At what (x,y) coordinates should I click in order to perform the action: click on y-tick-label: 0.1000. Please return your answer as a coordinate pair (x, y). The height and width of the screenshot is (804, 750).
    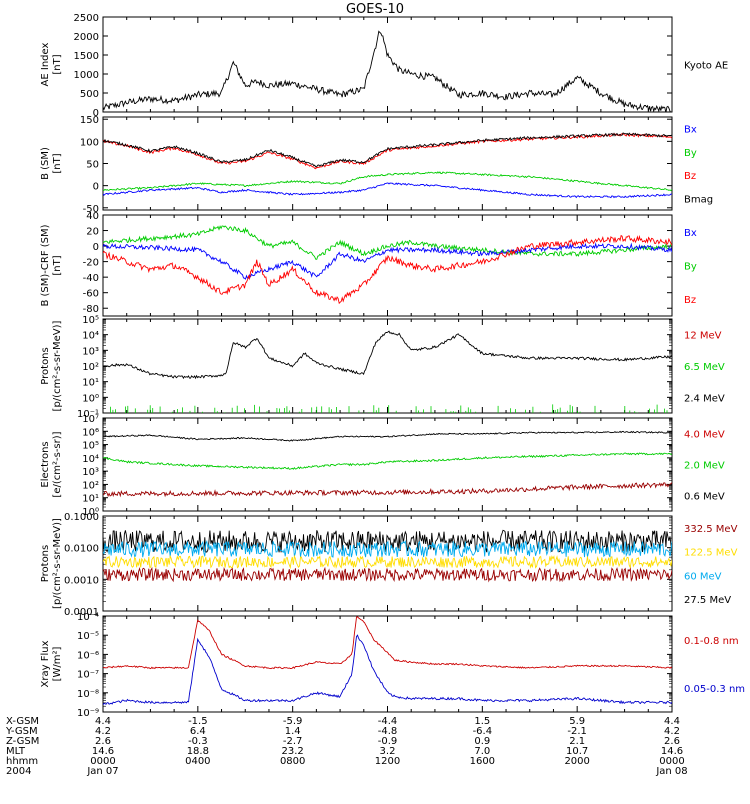
    Looking at the image, I should click on (81, 517).